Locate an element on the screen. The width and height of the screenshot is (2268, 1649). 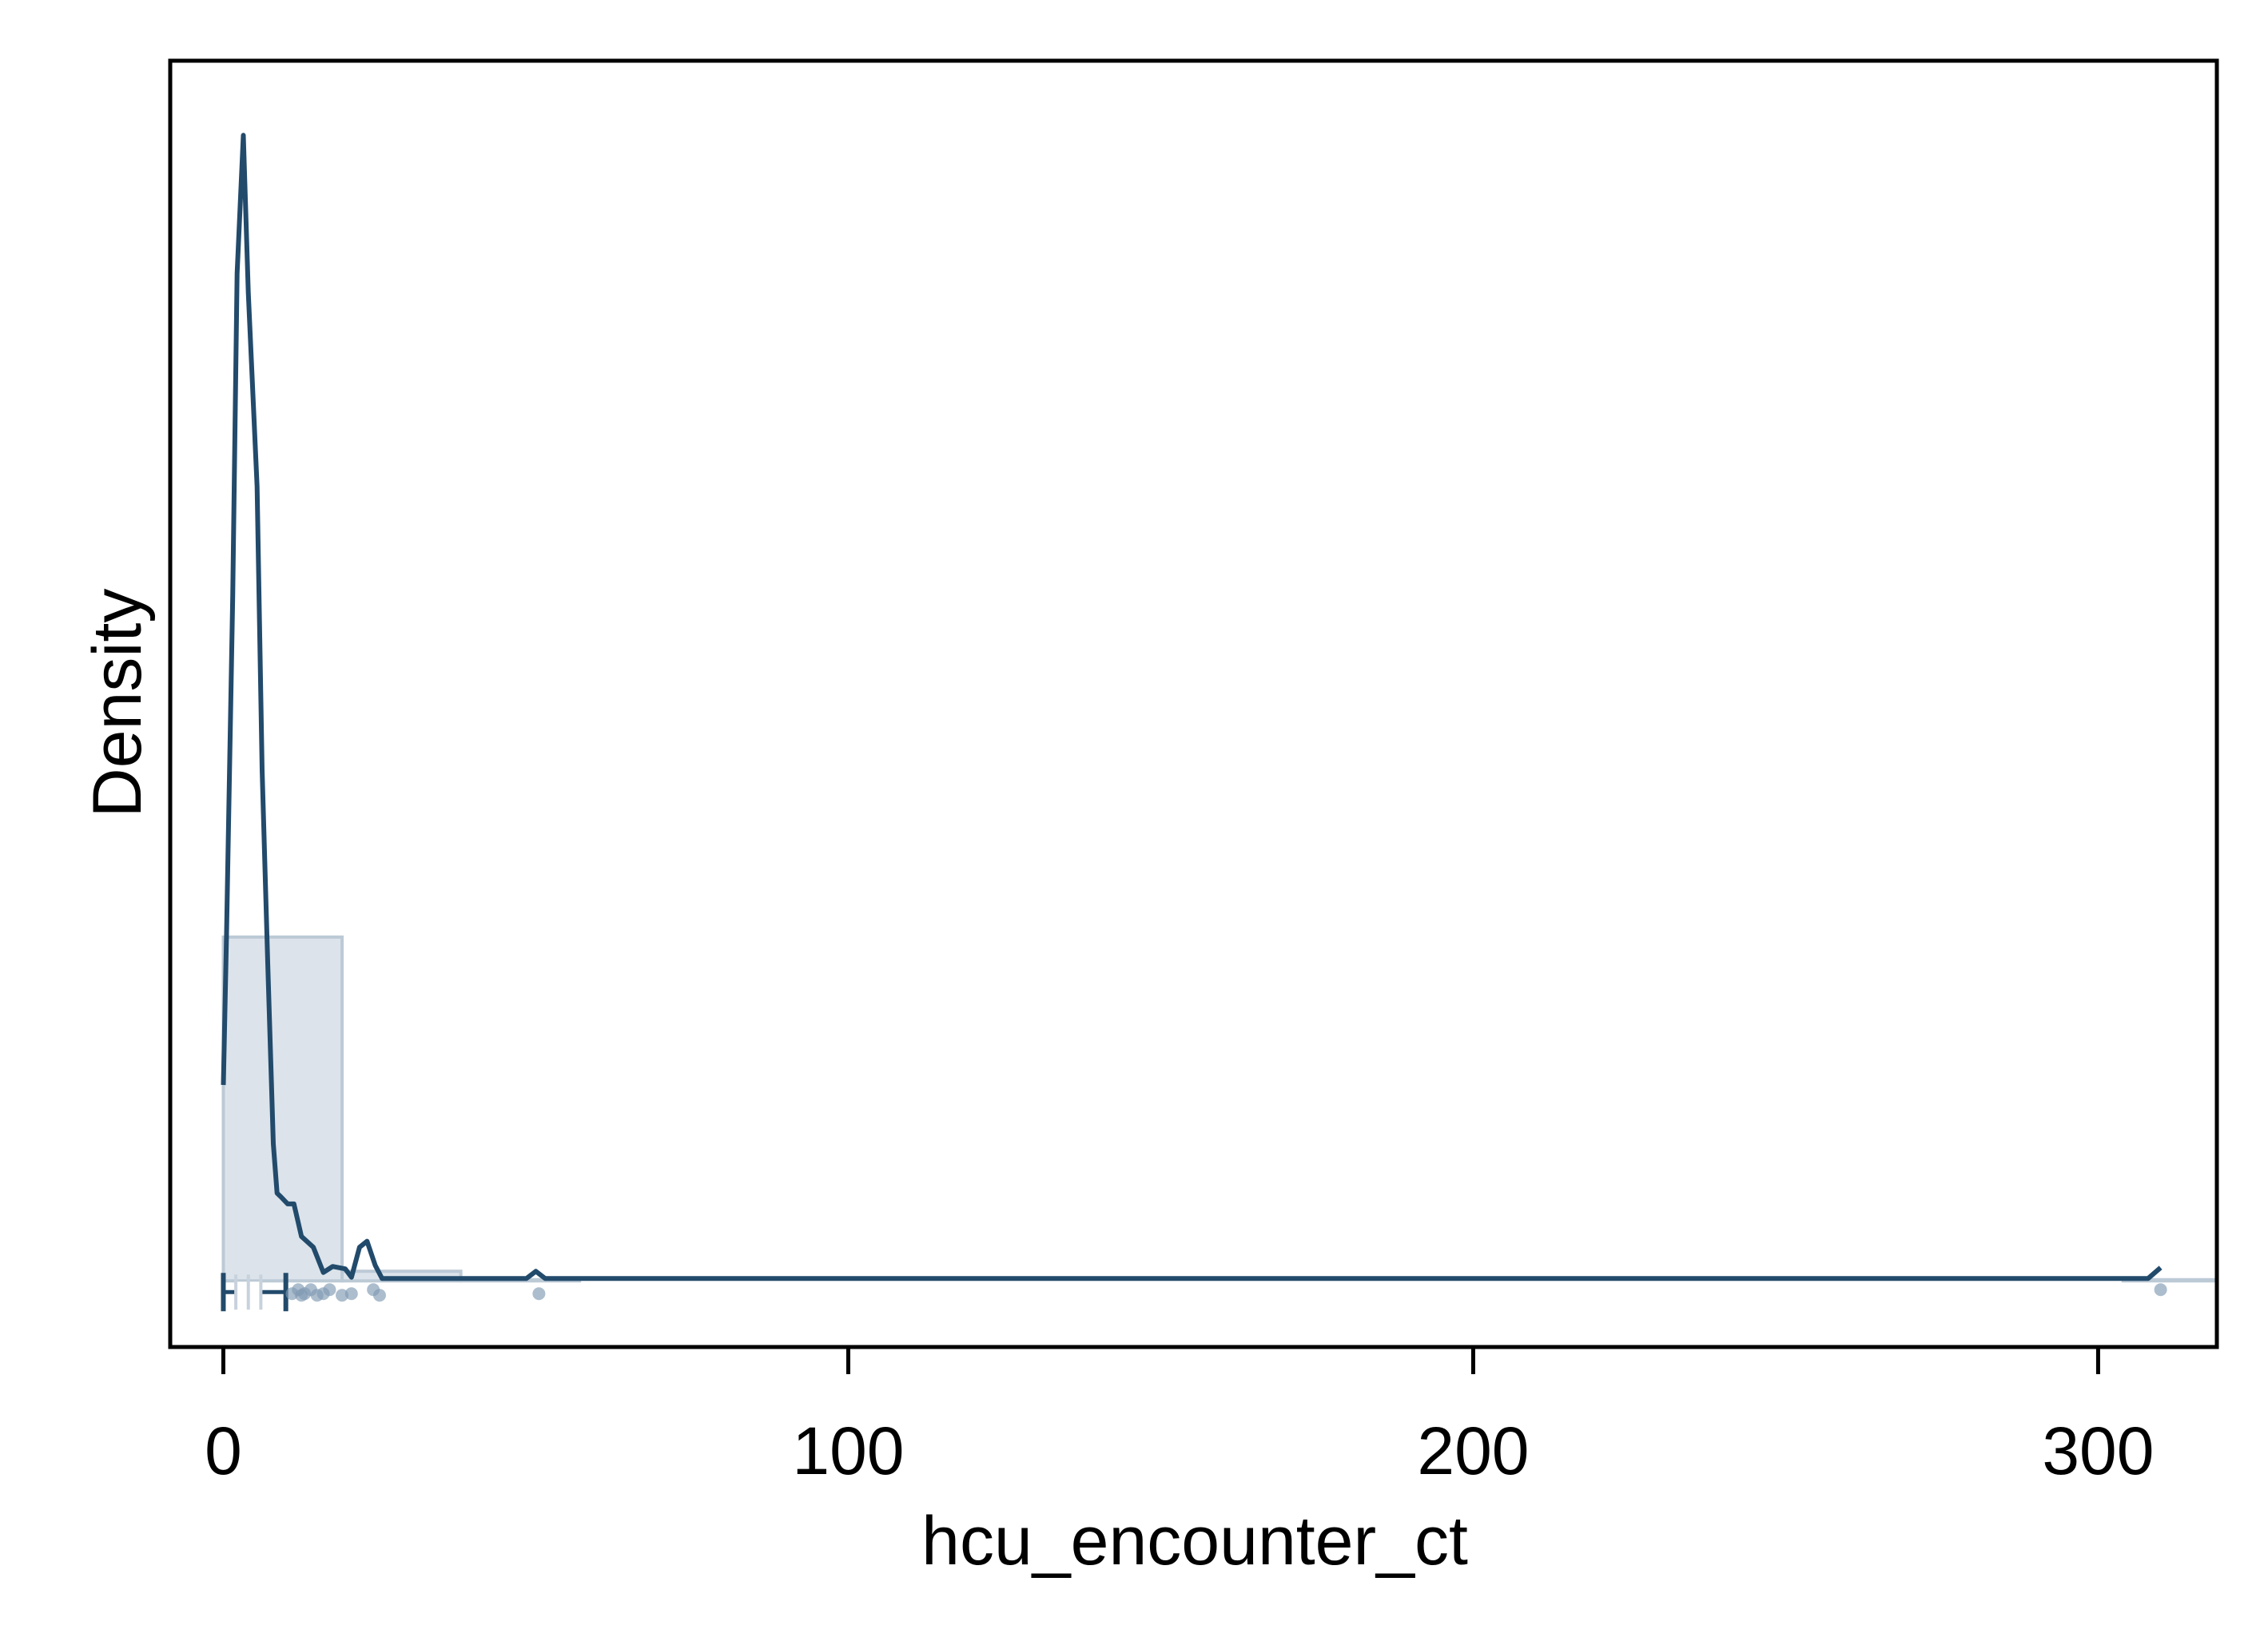
histogram-bar is located at coordinates (282, 1109).